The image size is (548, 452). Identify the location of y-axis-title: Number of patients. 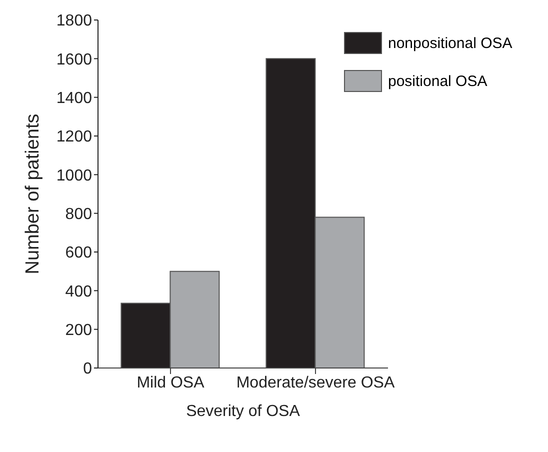
(33, 194).